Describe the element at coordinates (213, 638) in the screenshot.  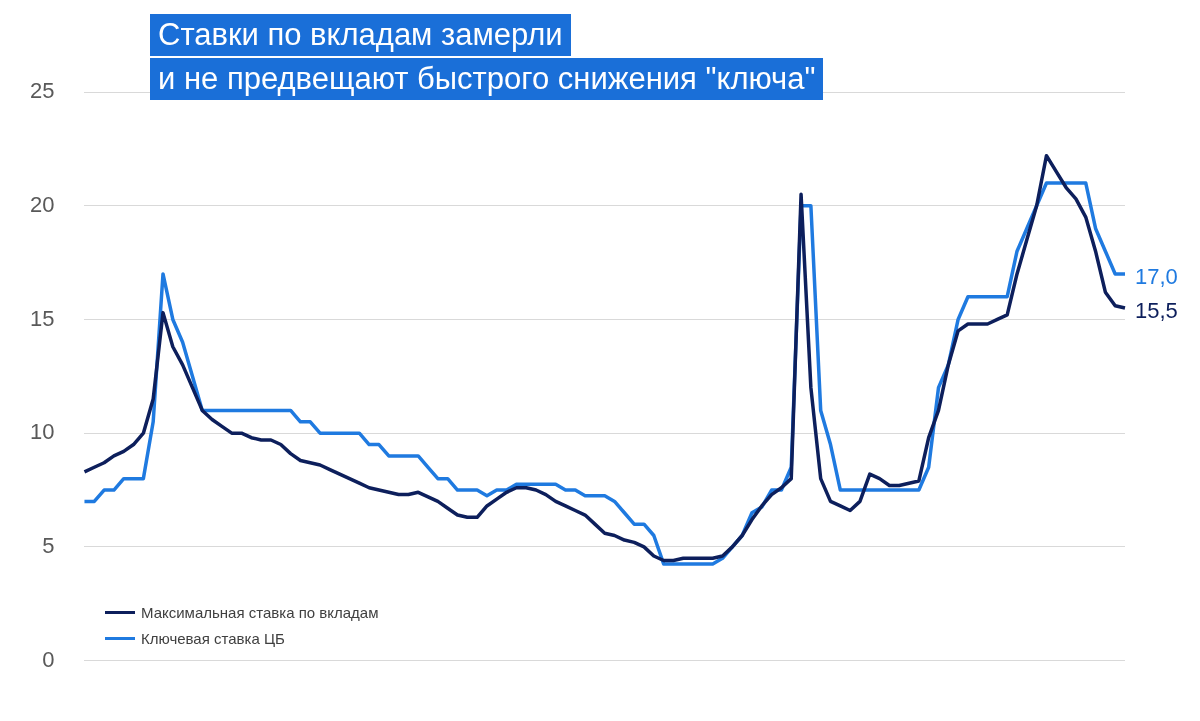
I see `legend-label: Ключевая ставка ЦБ` at that location.